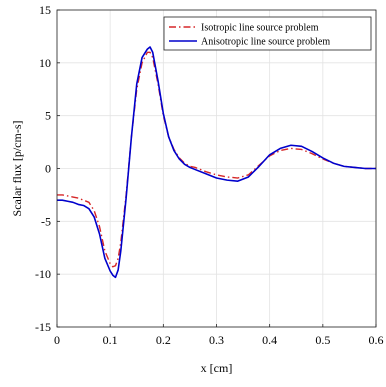  I want to click on legend-label-anisotropic: Anisotropic line source problem, so click(265, 42).